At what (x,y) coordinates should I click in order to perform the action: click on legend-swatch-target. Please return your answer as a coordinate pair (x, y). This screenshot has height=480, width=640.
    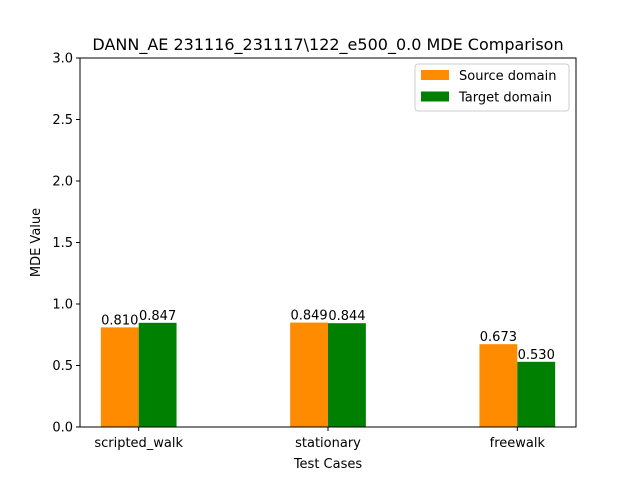
    Looking at the image, I should click on (435, 96).